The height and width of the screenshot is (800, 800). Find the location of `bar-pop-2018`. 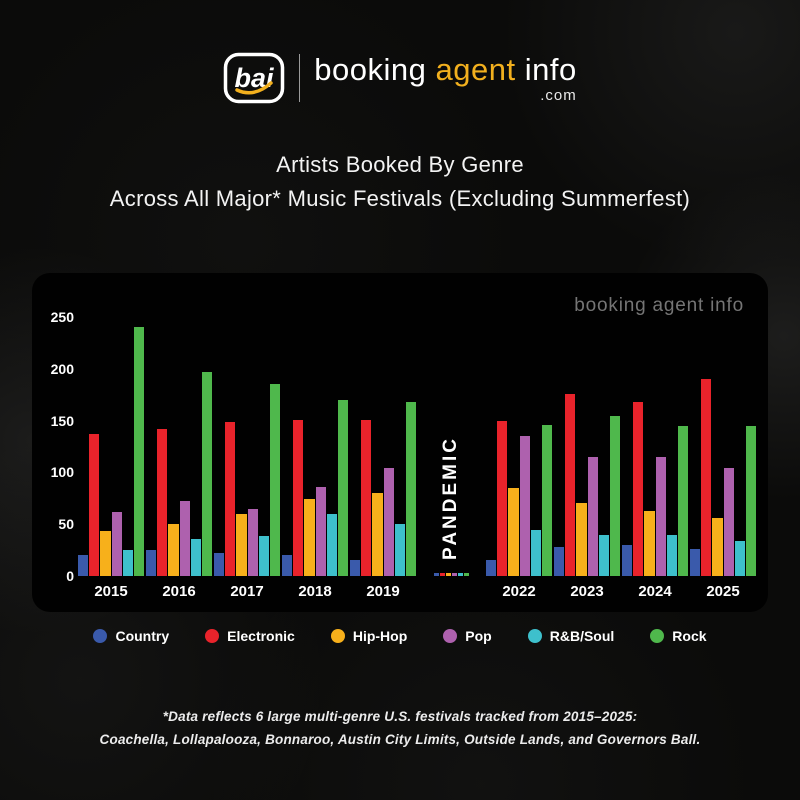

bar-pop-2018 is located at coordinates (320, 531).